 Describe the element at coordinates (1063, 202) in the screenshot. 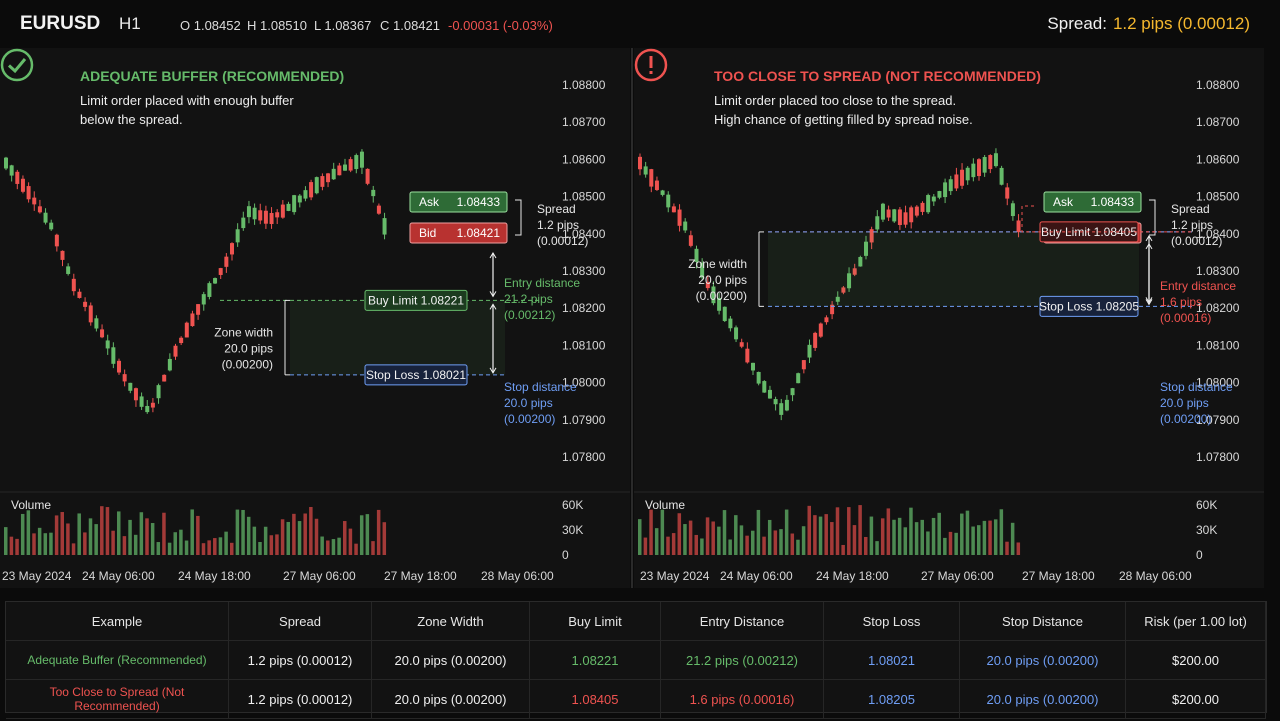

I see `ask-label: Ask` at that location.